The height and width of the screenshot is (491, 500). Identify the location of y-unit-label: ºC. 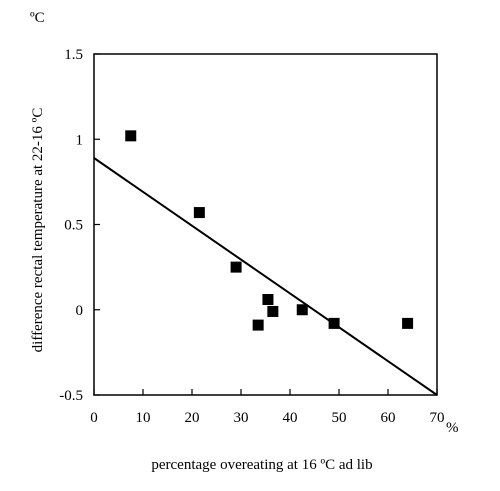
(37, 18).